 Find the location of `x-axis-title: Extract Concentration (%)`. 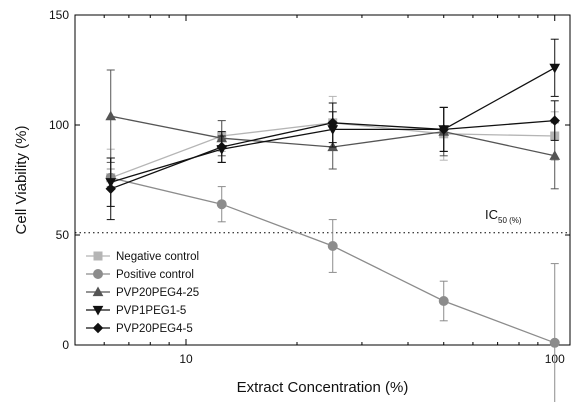

x-axis-title: Extract Concentration (%) is located at coordinates (323, 387).